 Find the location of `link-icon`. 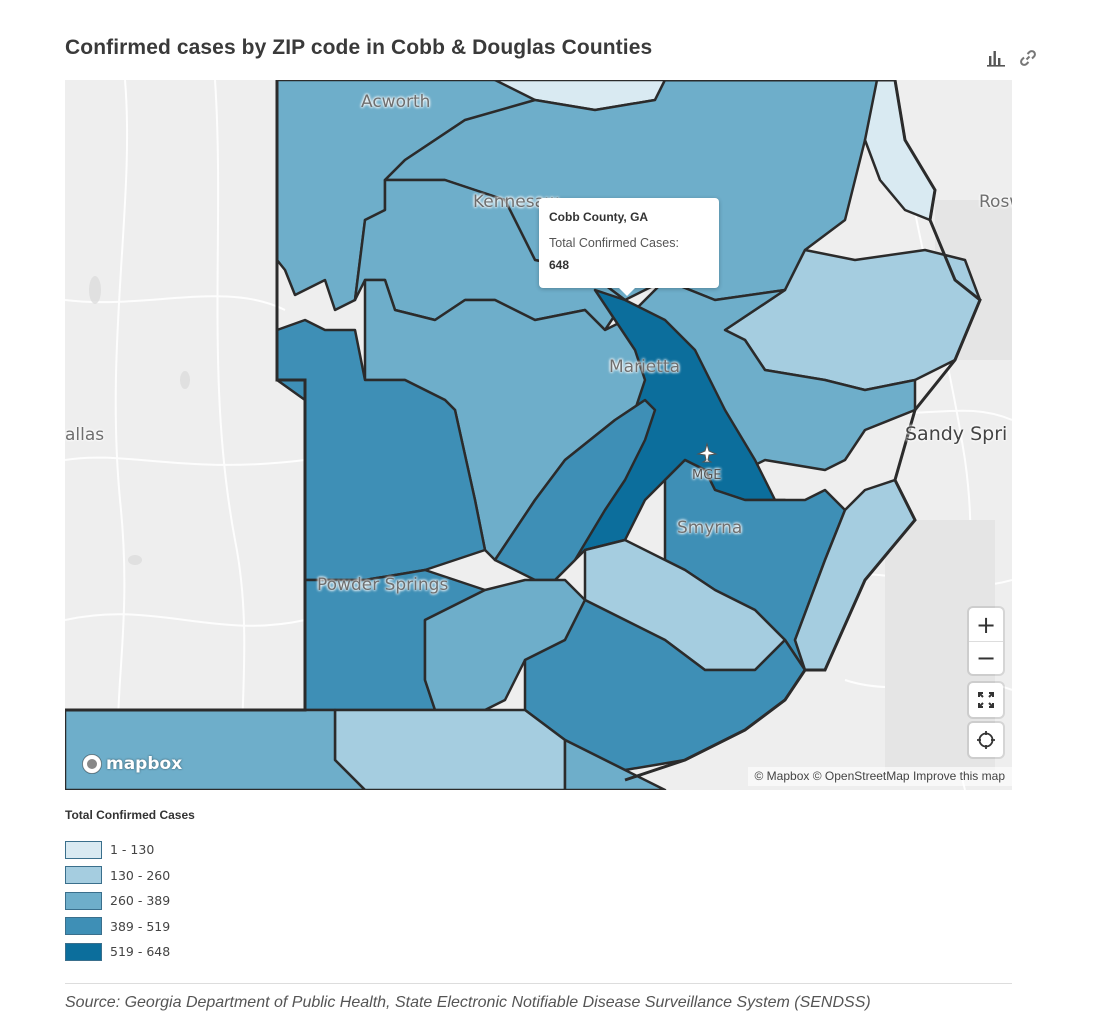

link-icon is located at coordinates (1028, 58).